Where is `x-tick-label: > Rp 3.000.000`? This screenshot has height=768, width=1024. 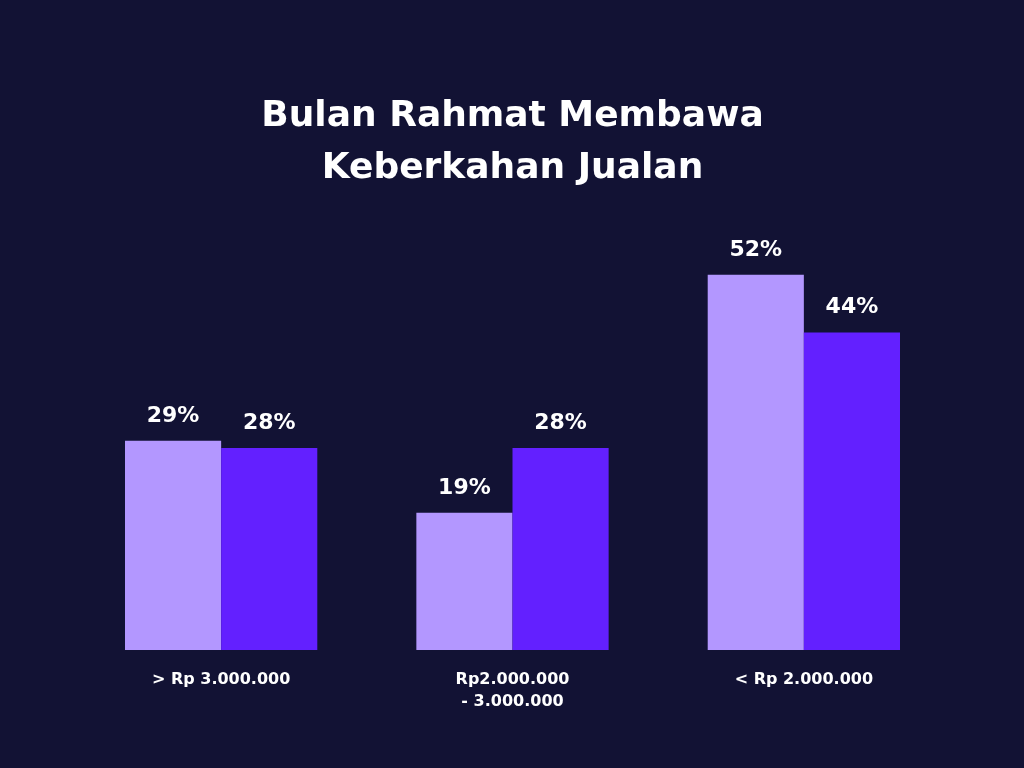 x-tick-label: > Rp 3.000.000 is located at coordinates (221, 678).